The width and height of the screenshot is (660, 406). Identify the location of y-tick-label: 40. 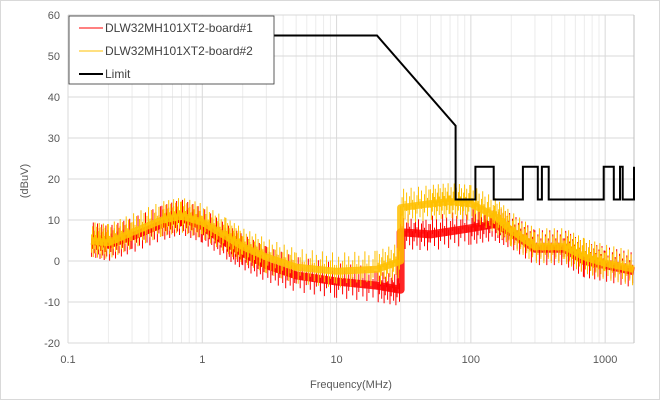
(54, 98).